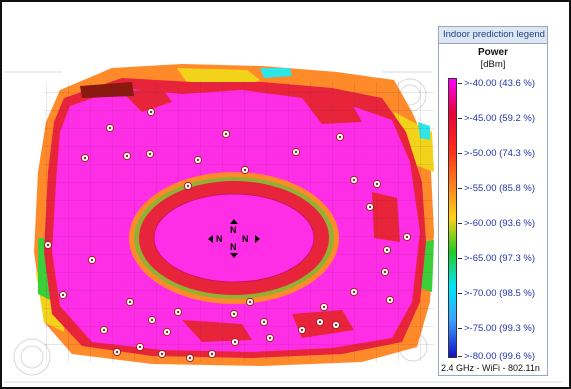  Describe the element at coordinates (500, 83) in the screenshot. I see `legend-entry: >-40.00 (43.6 %)` at that location.